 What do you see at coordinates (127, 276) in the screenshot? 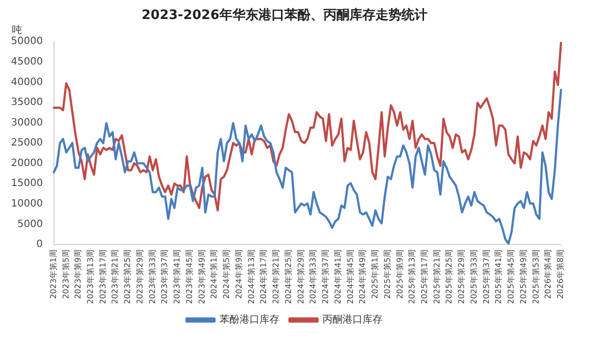
I see `x-tick-label: 2023年第25周` at bounding box center [127, 276].